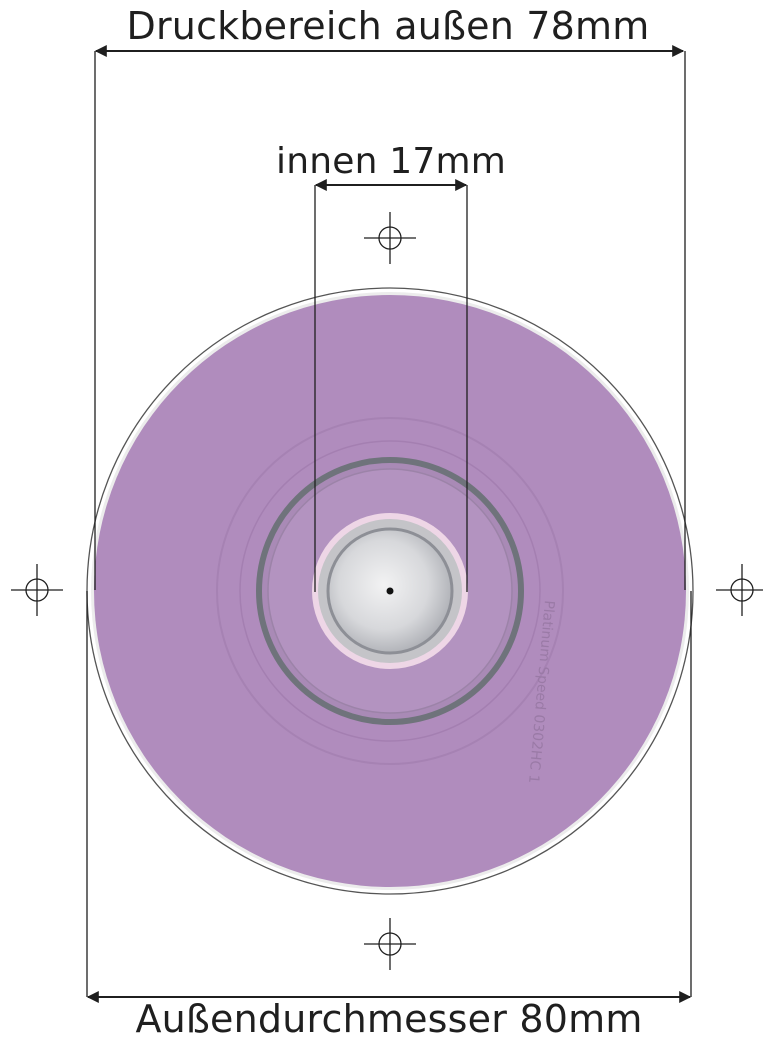  I want to click on print-area-outer-label: Druckbereich außen 78mm, so click(388, 26).